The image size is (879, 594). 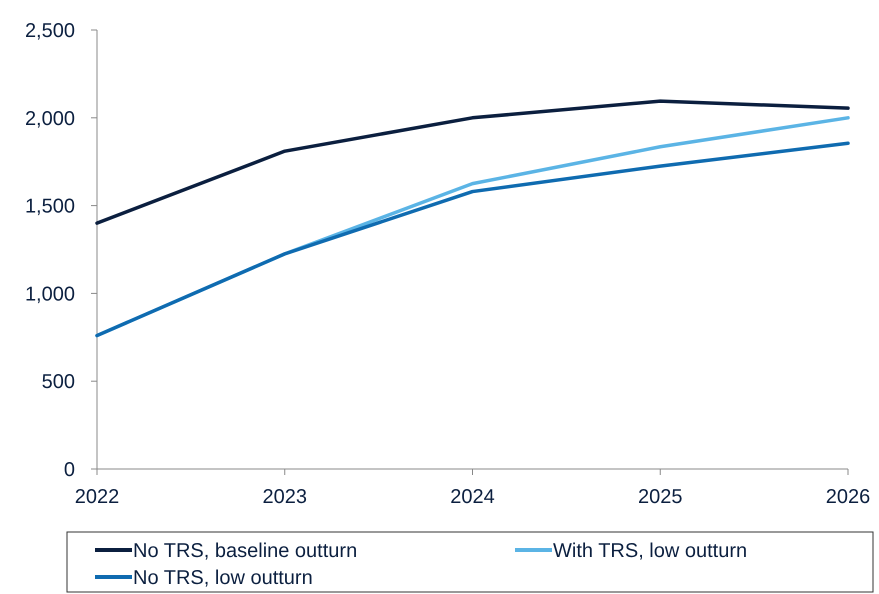 I want to click on x-tick-label: 2023, so click(x=284, y=497).